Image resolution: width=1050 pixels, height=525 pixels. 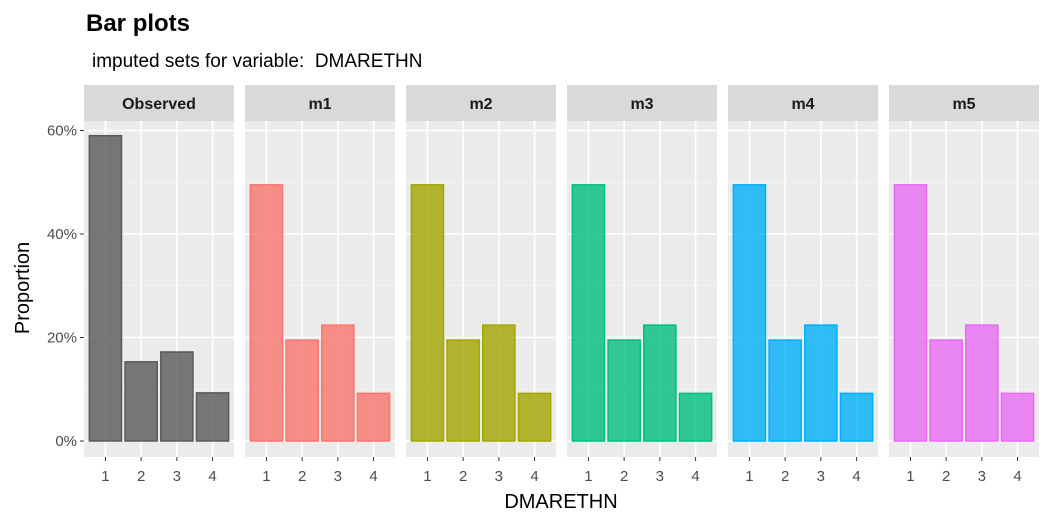 I want to click on facet-panel-observed: Observed 1 2 3 4, so click(x=159, y=285).